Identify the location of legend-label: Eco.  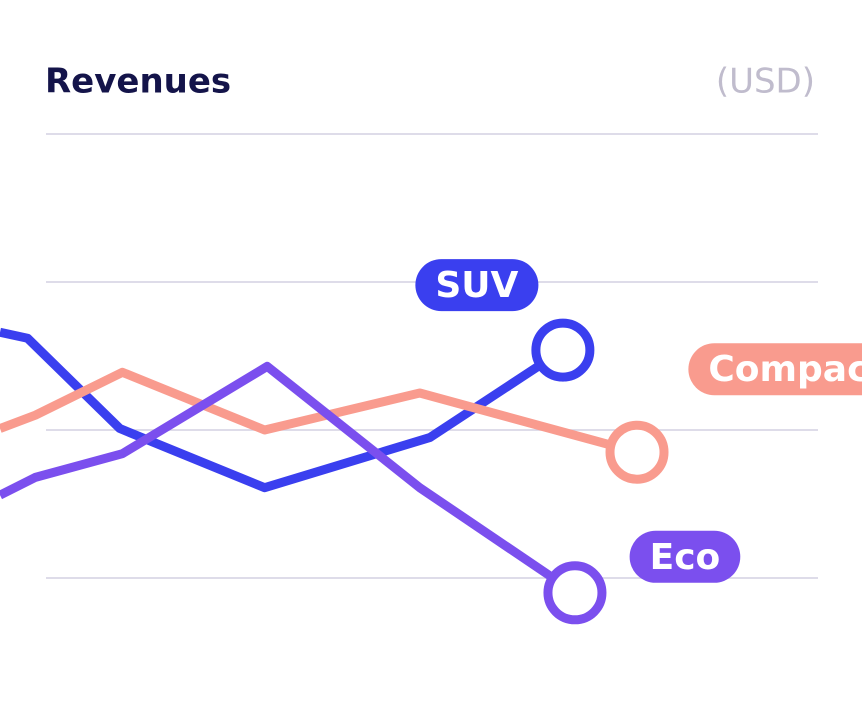
(685, 557).